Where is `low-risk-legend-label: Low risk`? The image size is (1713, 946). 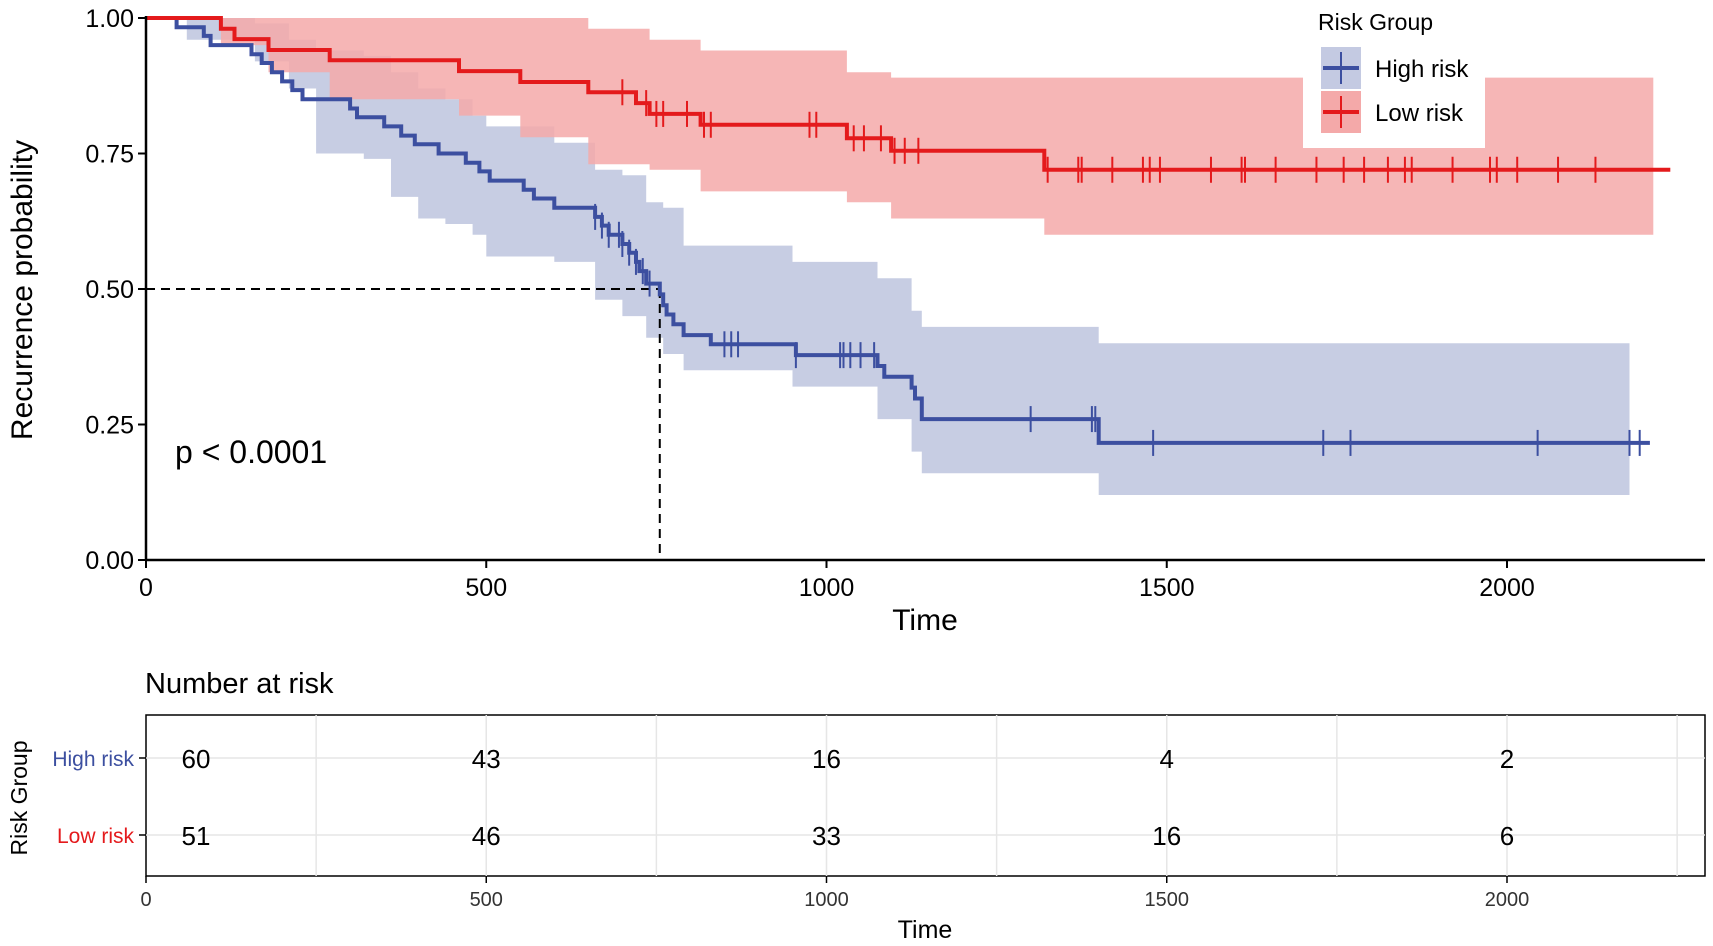 low-risk-legend-label: Low risk is located at coordinates (1419, 113).